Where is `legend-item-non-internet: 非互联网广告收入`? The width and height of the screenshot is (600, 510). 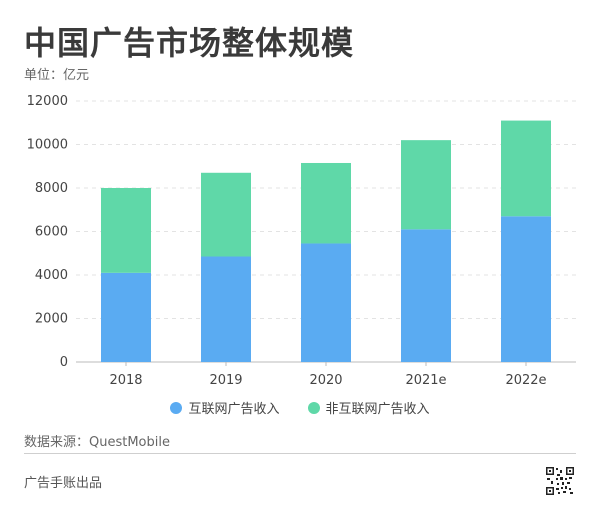 legend-item-non-internet: 非互联网广告收入 is located at coordinates (368, 407).